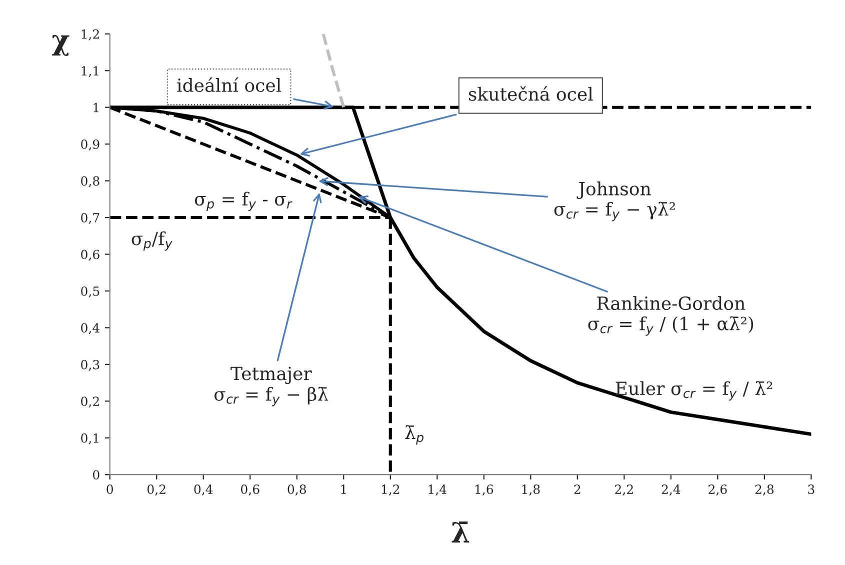  What do you see at coordinates (530, 93) in the screenshot?
I see `annotation: skutečná ocel` at bounding box center [530, 93].